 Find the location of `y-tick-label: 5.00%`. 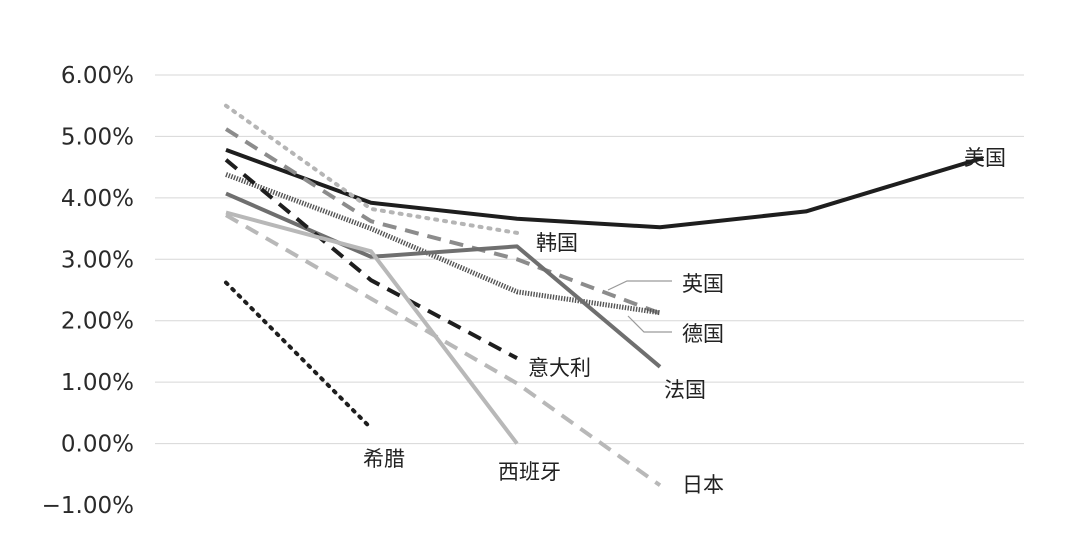

y-tick-label: 5.00% is located at coordinates (97, 137).